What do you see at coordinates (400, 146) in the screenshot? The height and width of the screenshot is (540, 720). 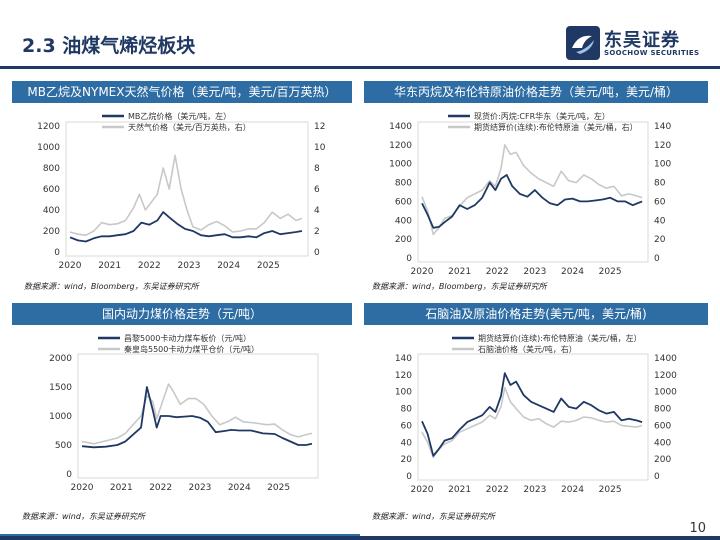 I see `y-left-tick-label: 1200` at bounding box center [400, 146].